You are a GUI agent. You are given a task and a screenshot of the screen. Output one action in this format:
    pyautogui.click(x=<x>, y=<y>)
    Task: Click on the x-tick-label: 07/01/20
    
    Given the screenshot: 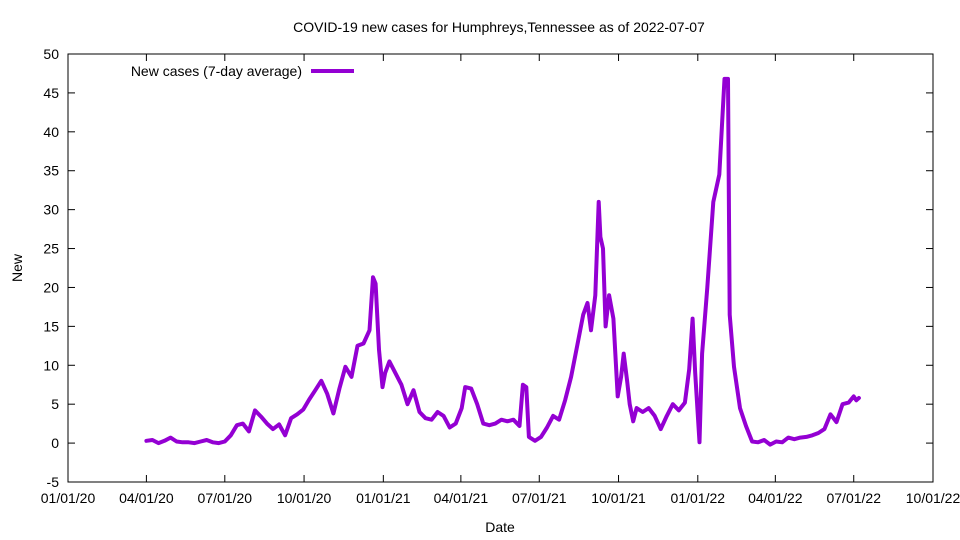 What is the action you would take?
    pyautogui.click(x=225, y=498)
    